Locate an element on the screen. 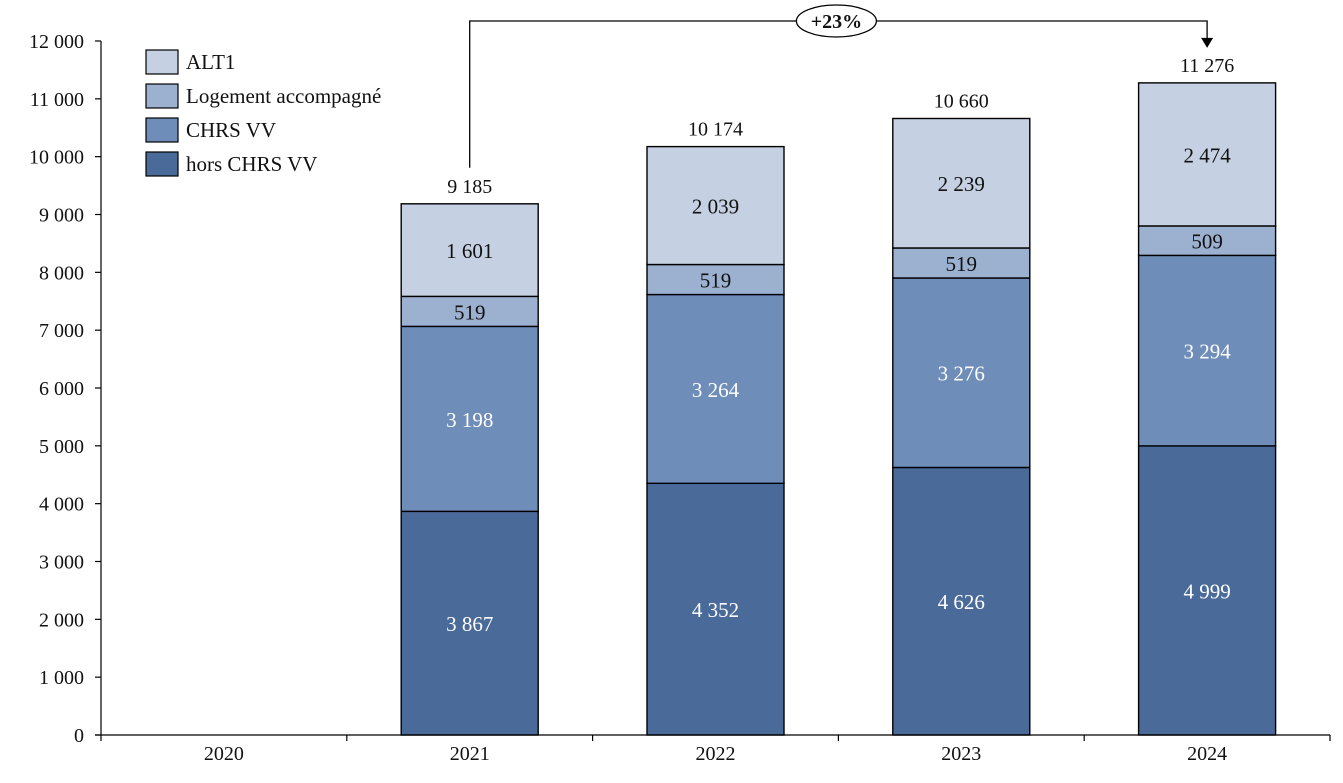 The image size is (1343, 783). y-tick-label: 10 000 is located at coordinates (56, 158).